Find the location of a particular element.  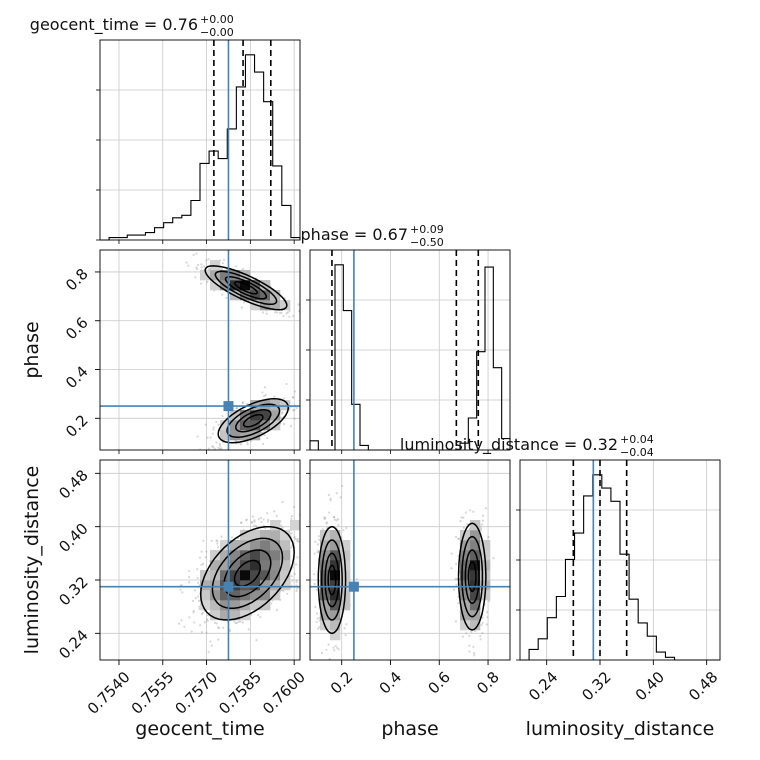

panel-frame-phase is located at coordinates (410, 350).